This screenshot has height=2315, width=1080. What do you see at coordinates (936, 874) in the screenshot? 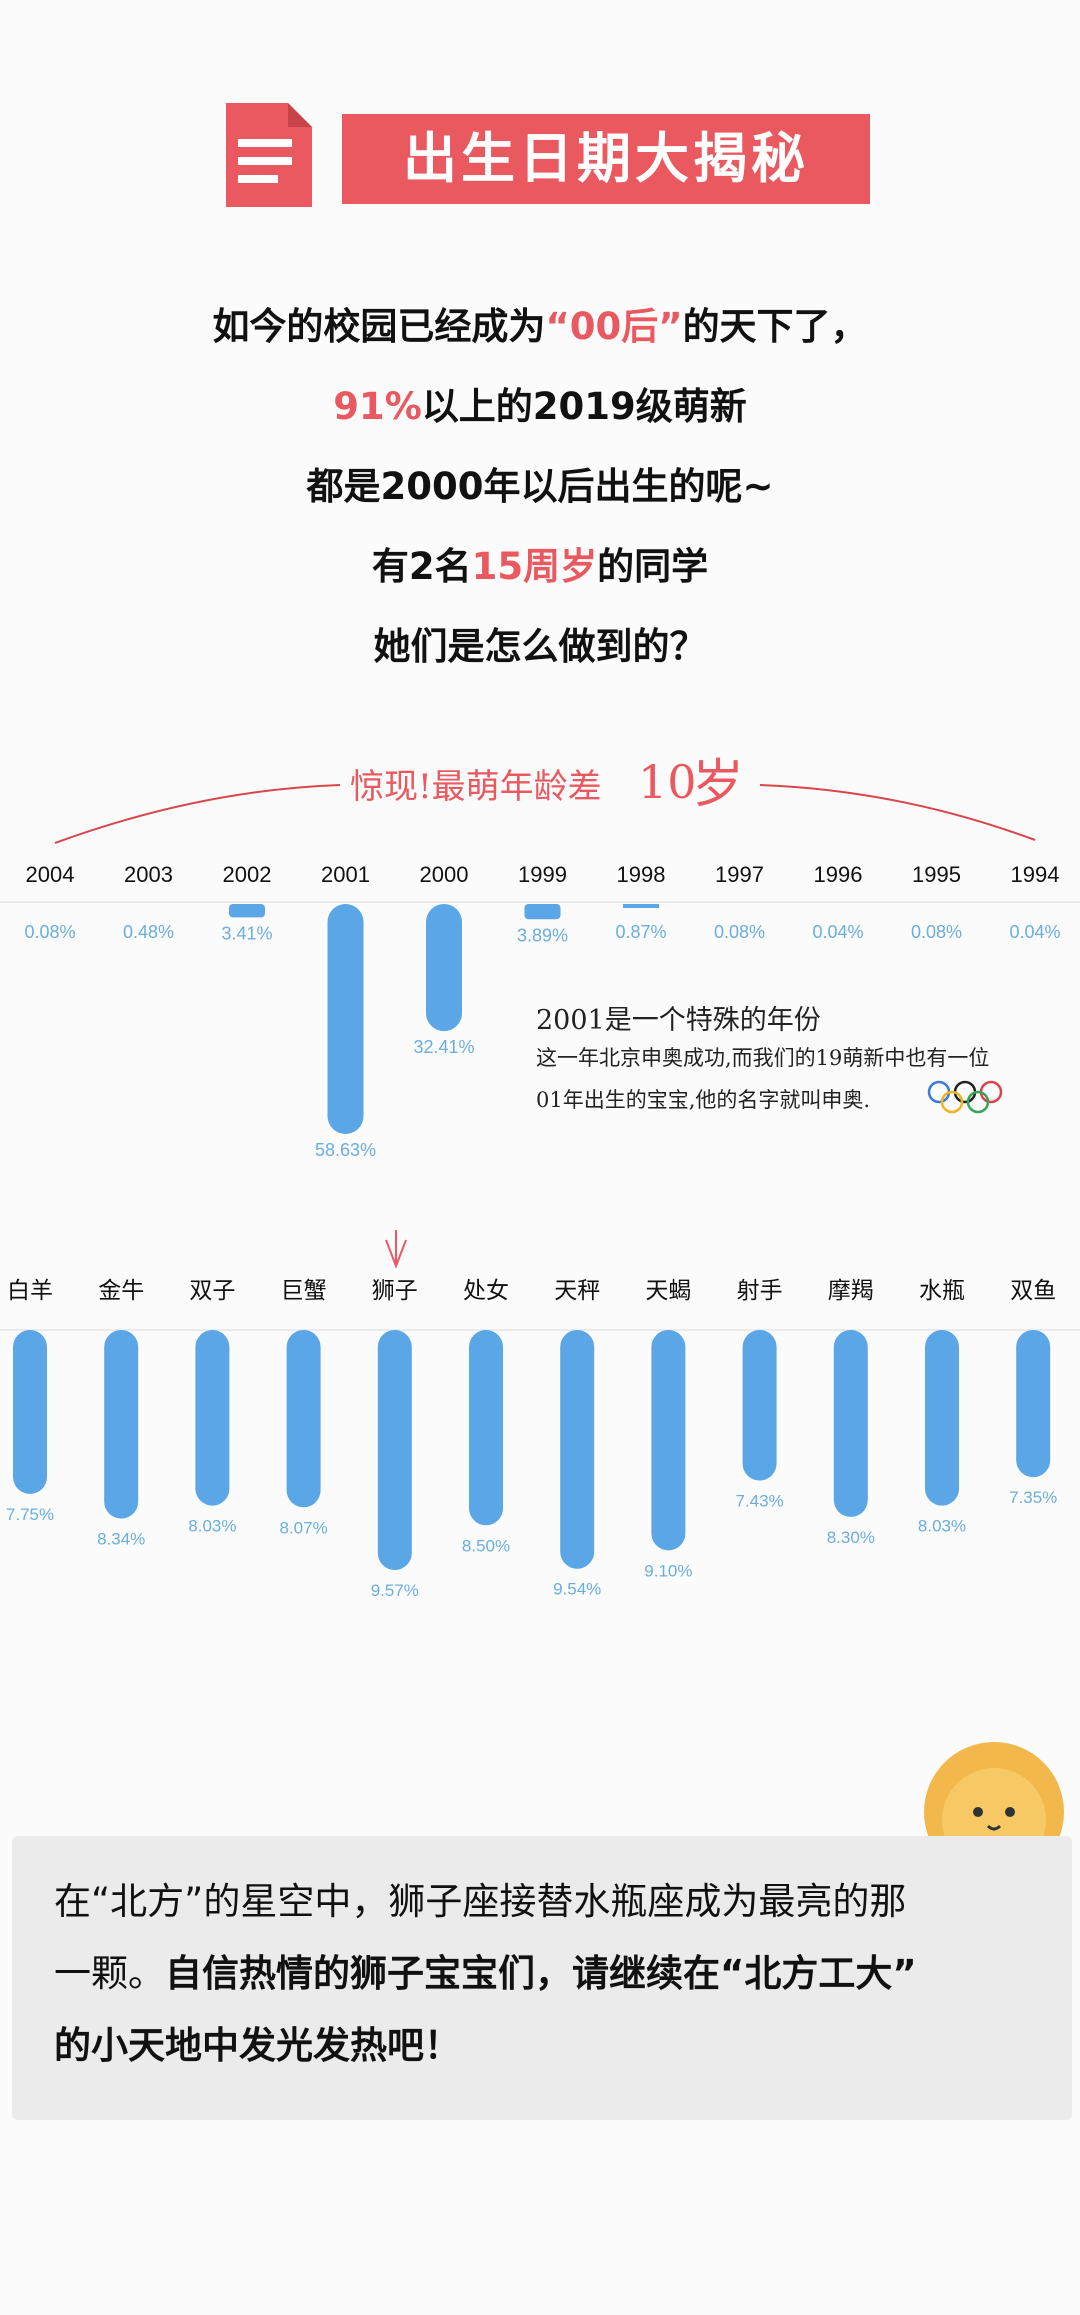
I see `year-label: 1995` at bounding box center [936, 874].